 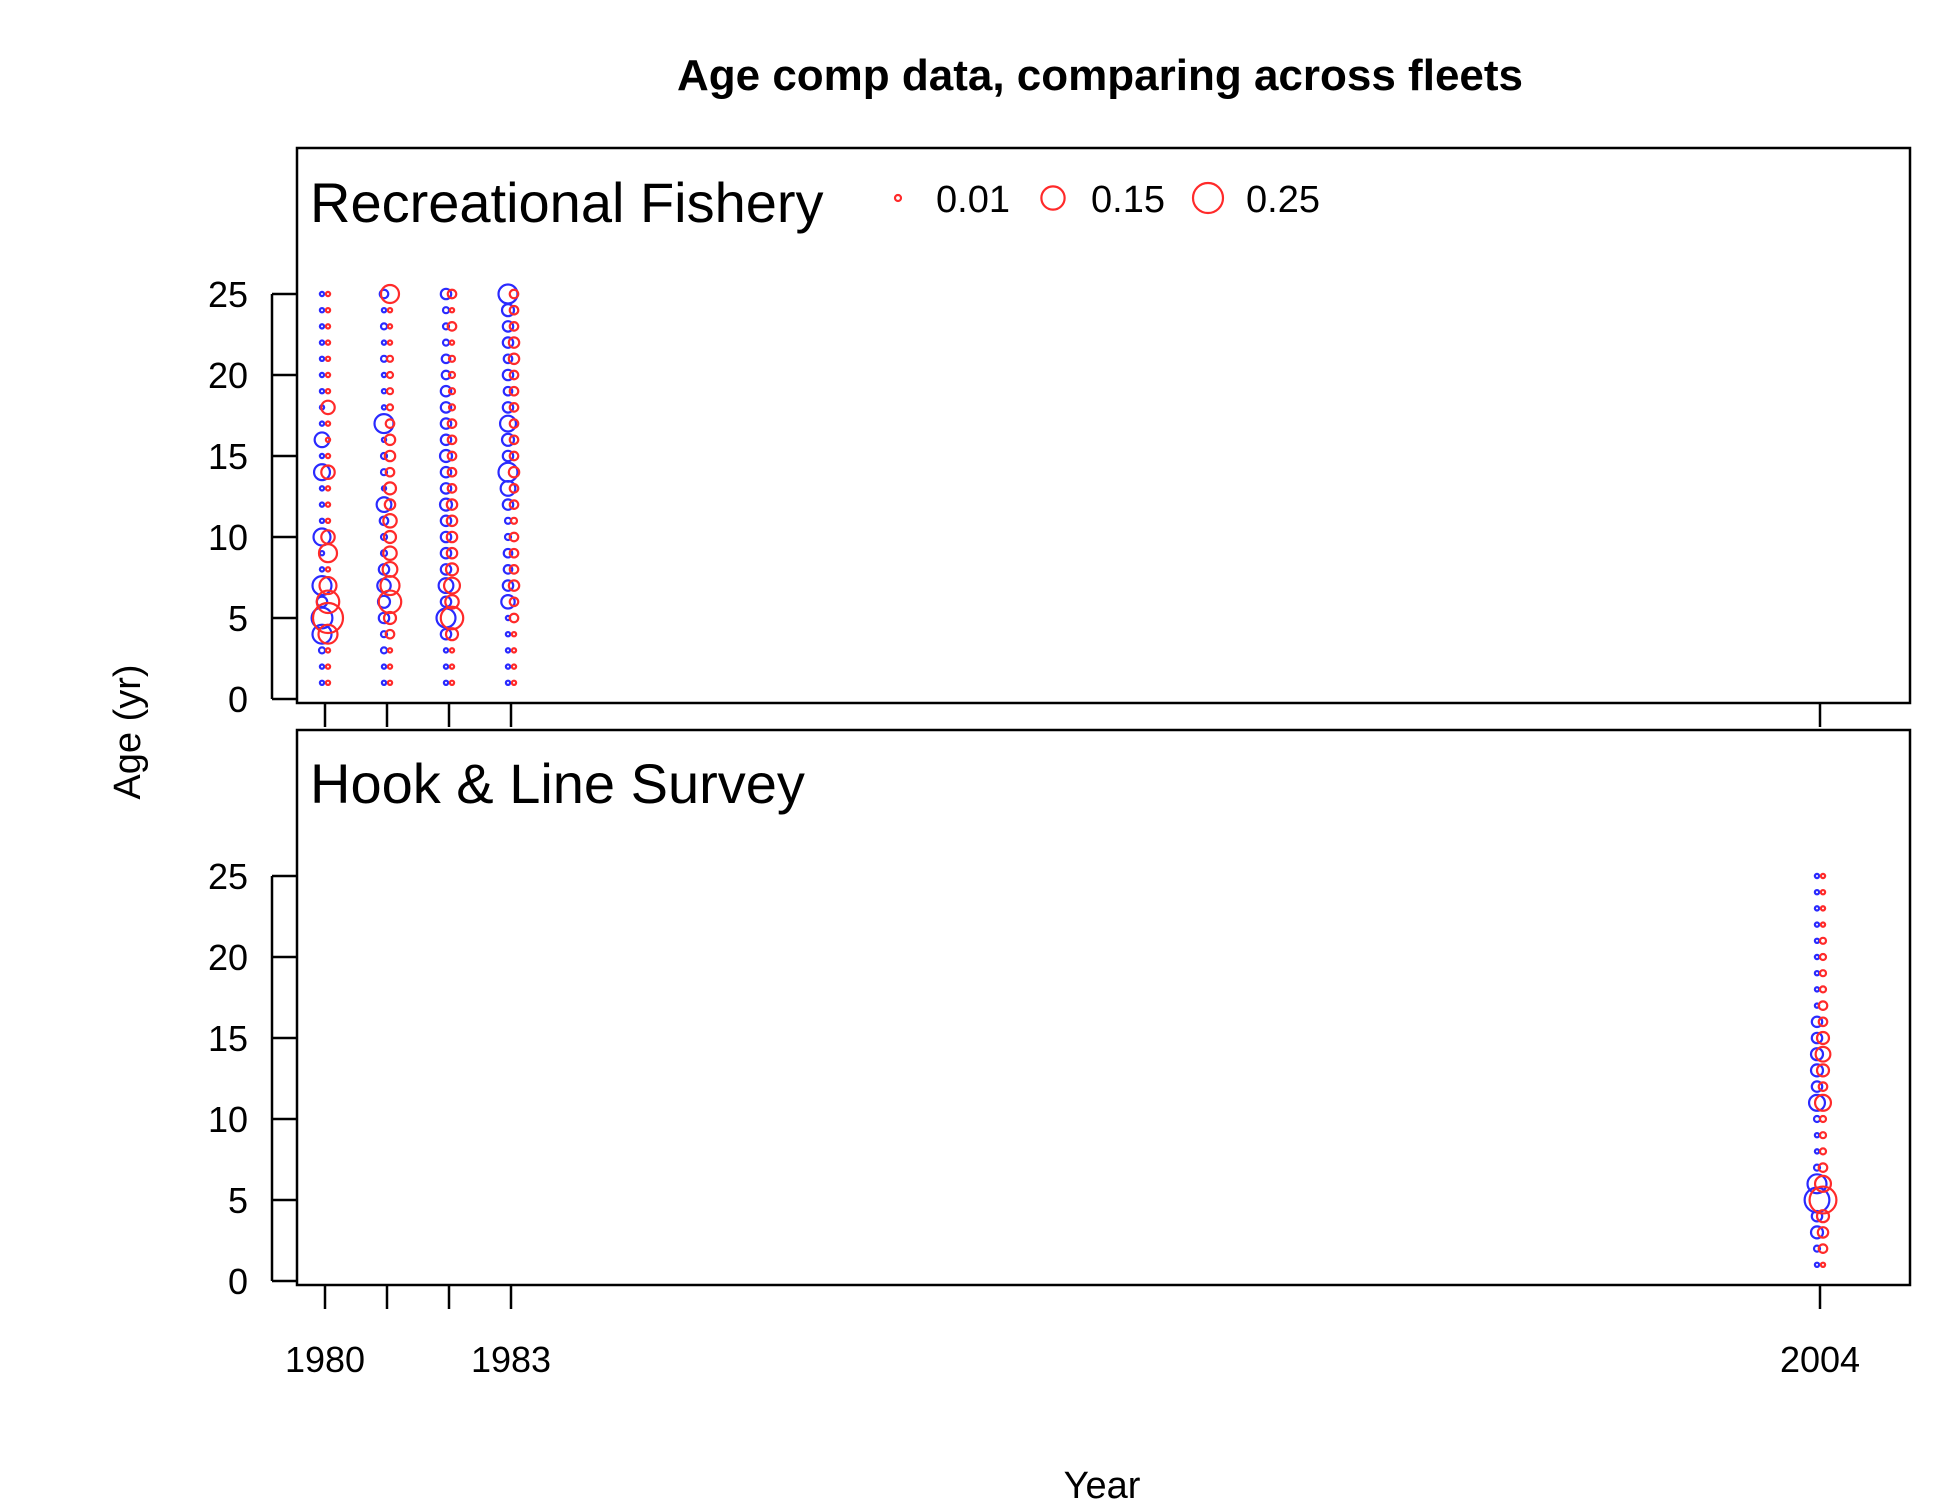 What do you see at coordinates (1072, 715) in the screenshot?
I see `x-ticks-top` at bounding box center [1072, 715].